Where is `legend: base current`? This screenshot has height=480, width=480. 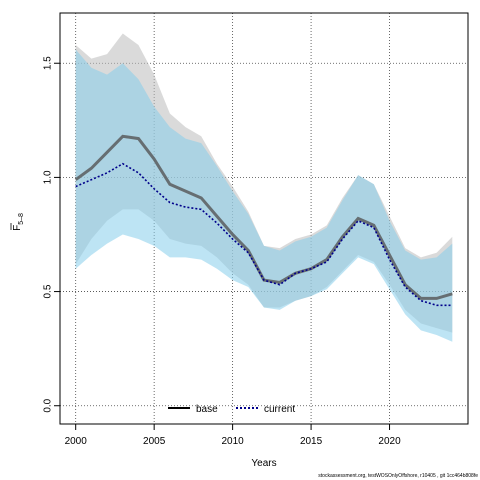
legend: base current is located at coordinates (231, 409).